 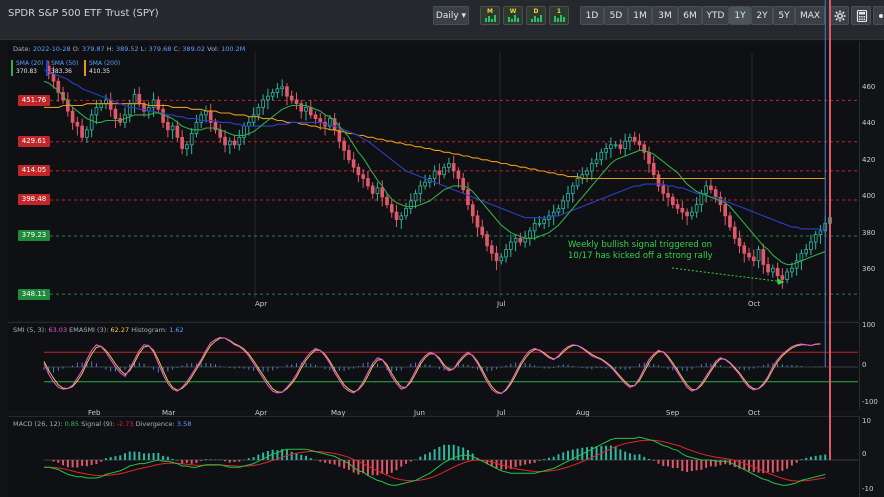 What do you see at coordinates (536, 15) in the screenshot?
I see `chart-style-daily-button: D` at bounding box center [536, 15].